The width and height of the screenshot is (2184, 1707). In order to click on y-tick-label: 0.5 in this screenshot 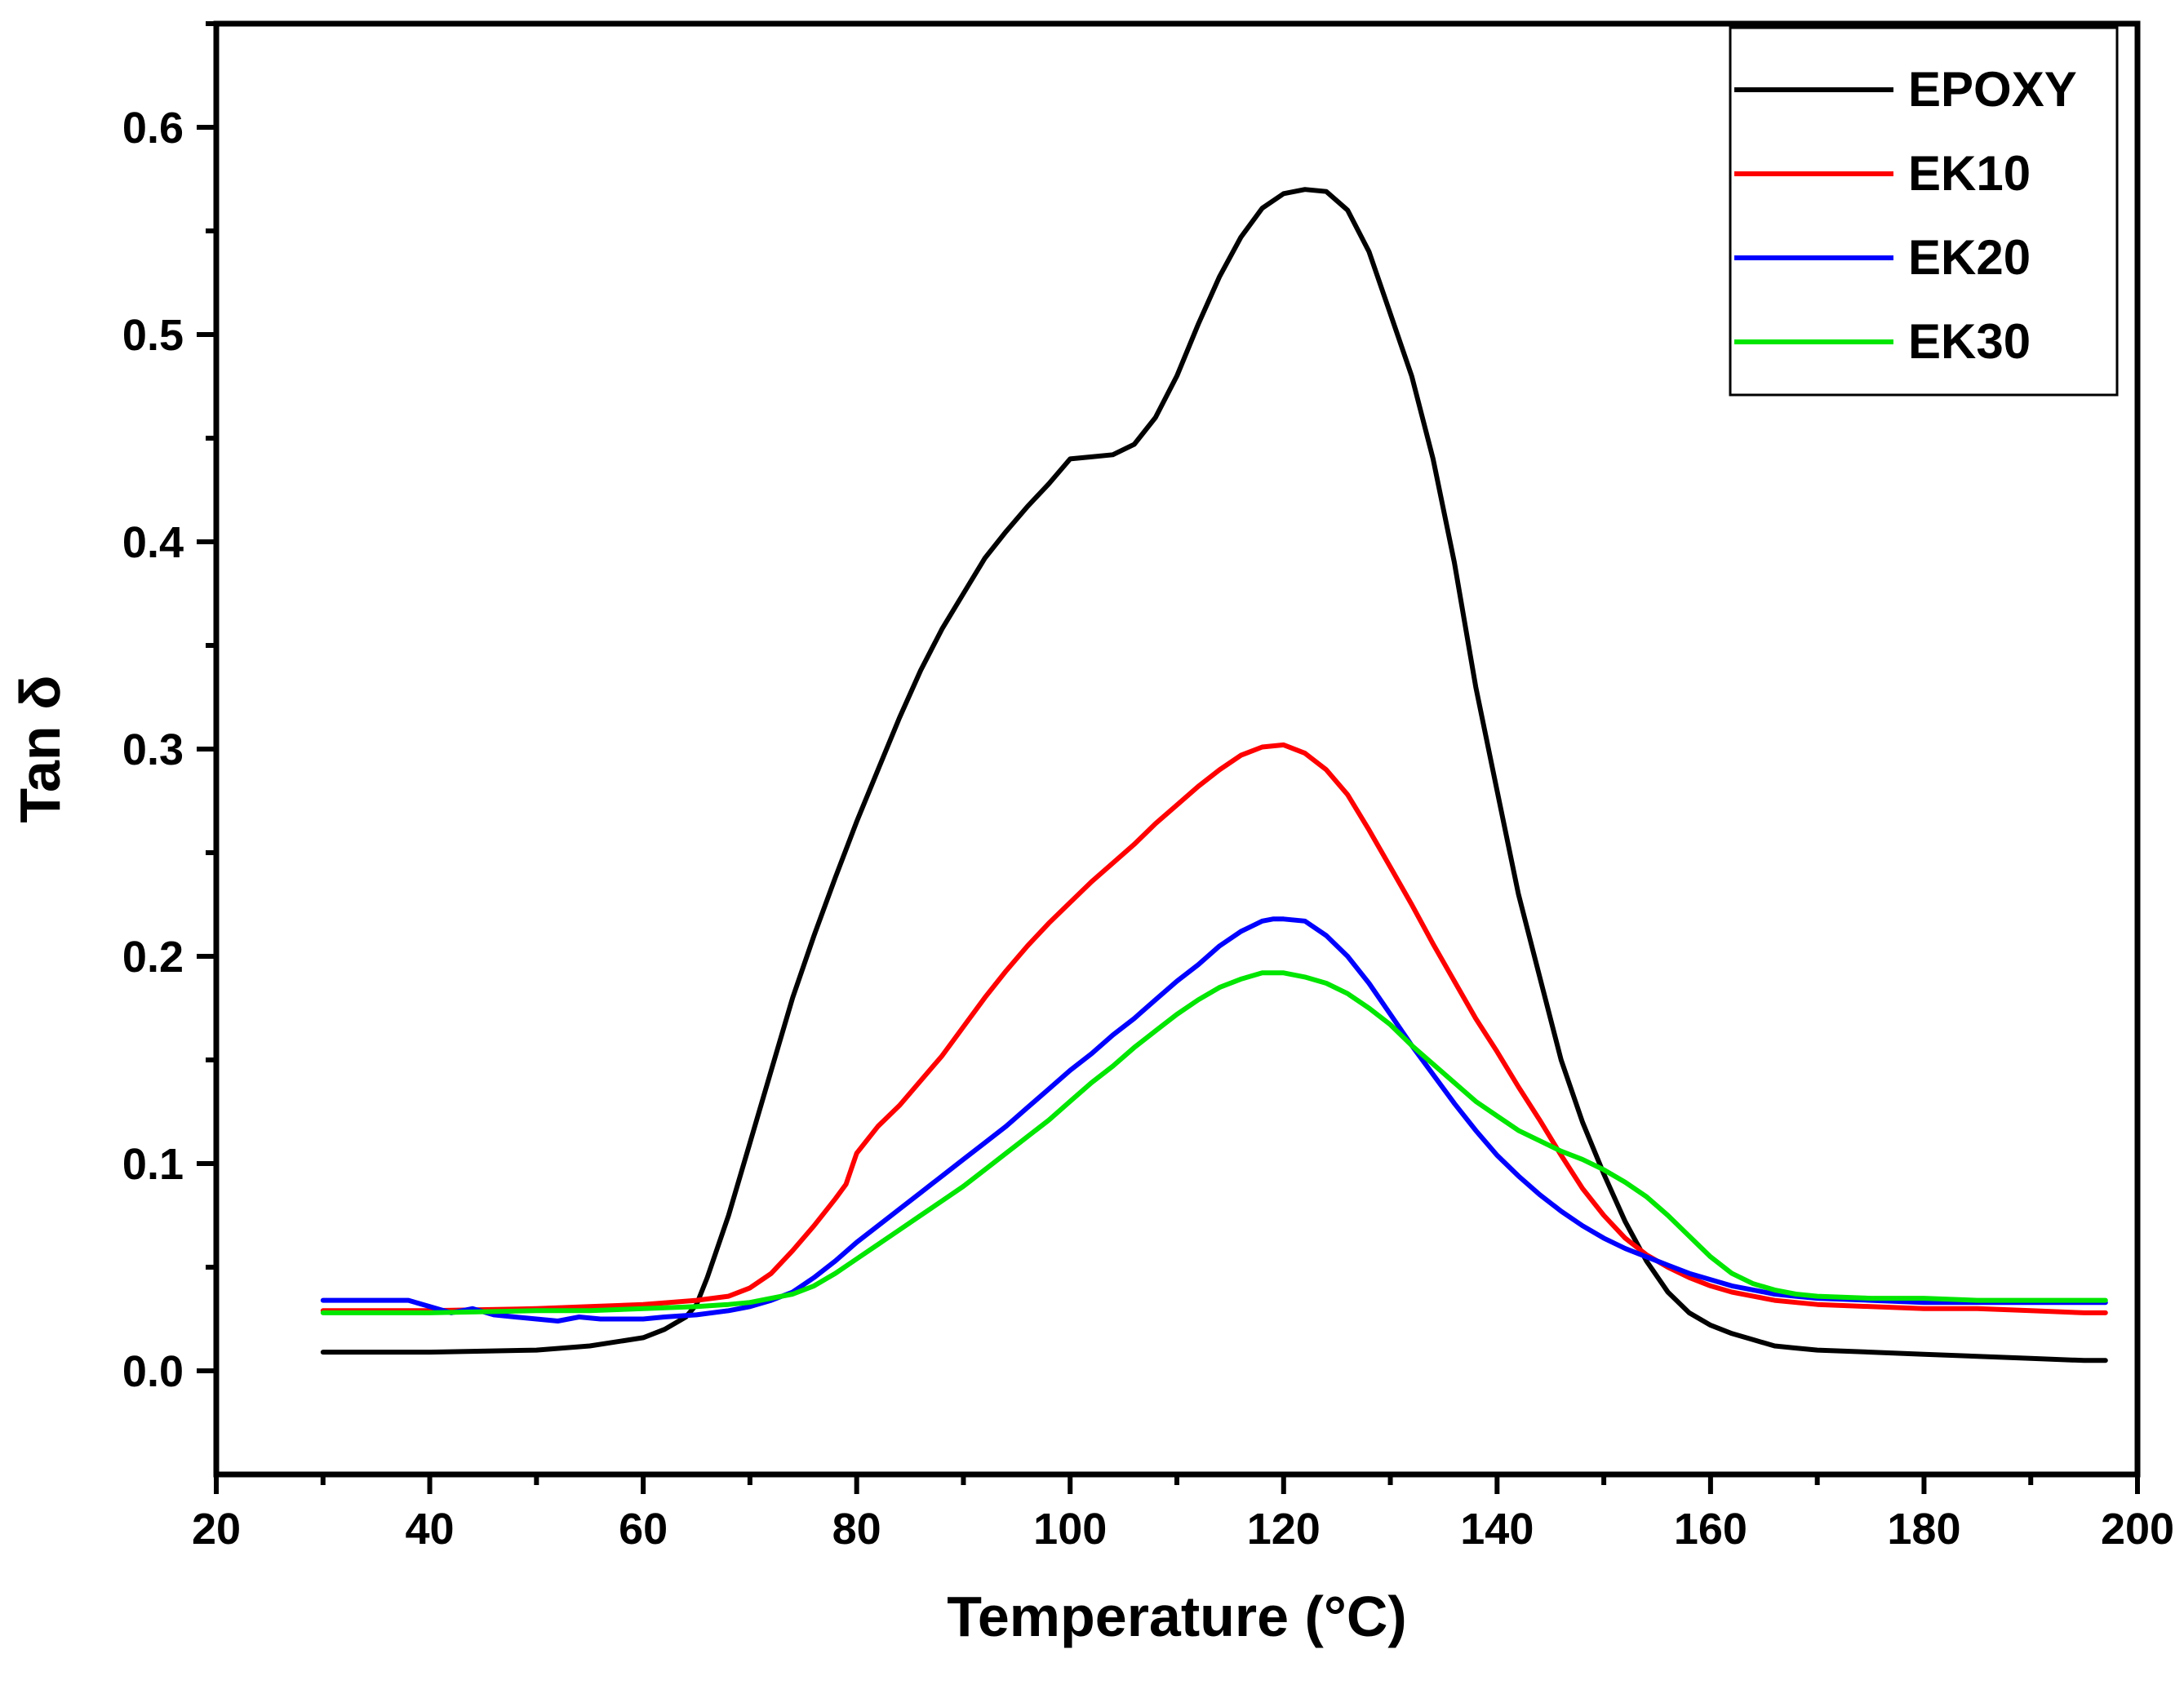, I will do `click(153, 335)`.